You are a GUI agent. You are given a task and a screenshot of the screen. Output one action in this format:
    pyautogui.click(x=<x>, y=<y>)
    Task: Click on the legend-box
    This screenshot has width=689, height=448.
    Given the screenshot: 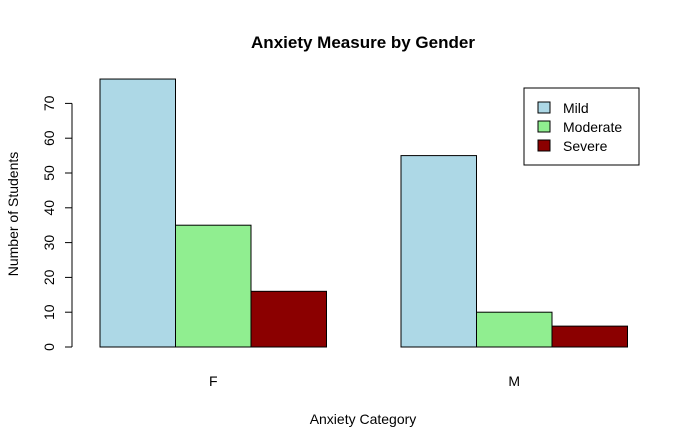 What is the action you would take?
    pyautogui.click(x=581, y=126)
    